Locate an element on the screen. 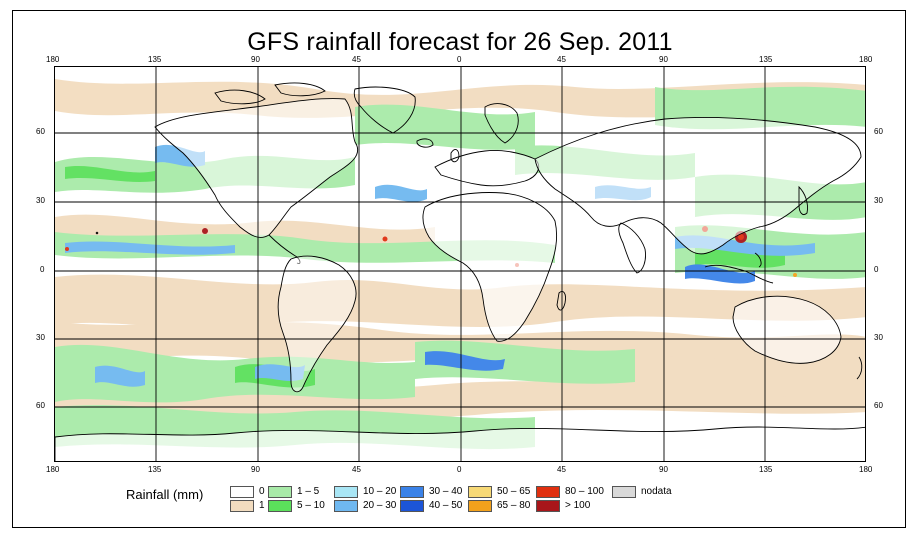  lon-tick-top-8: 135 is located at coordinates (766, 59).